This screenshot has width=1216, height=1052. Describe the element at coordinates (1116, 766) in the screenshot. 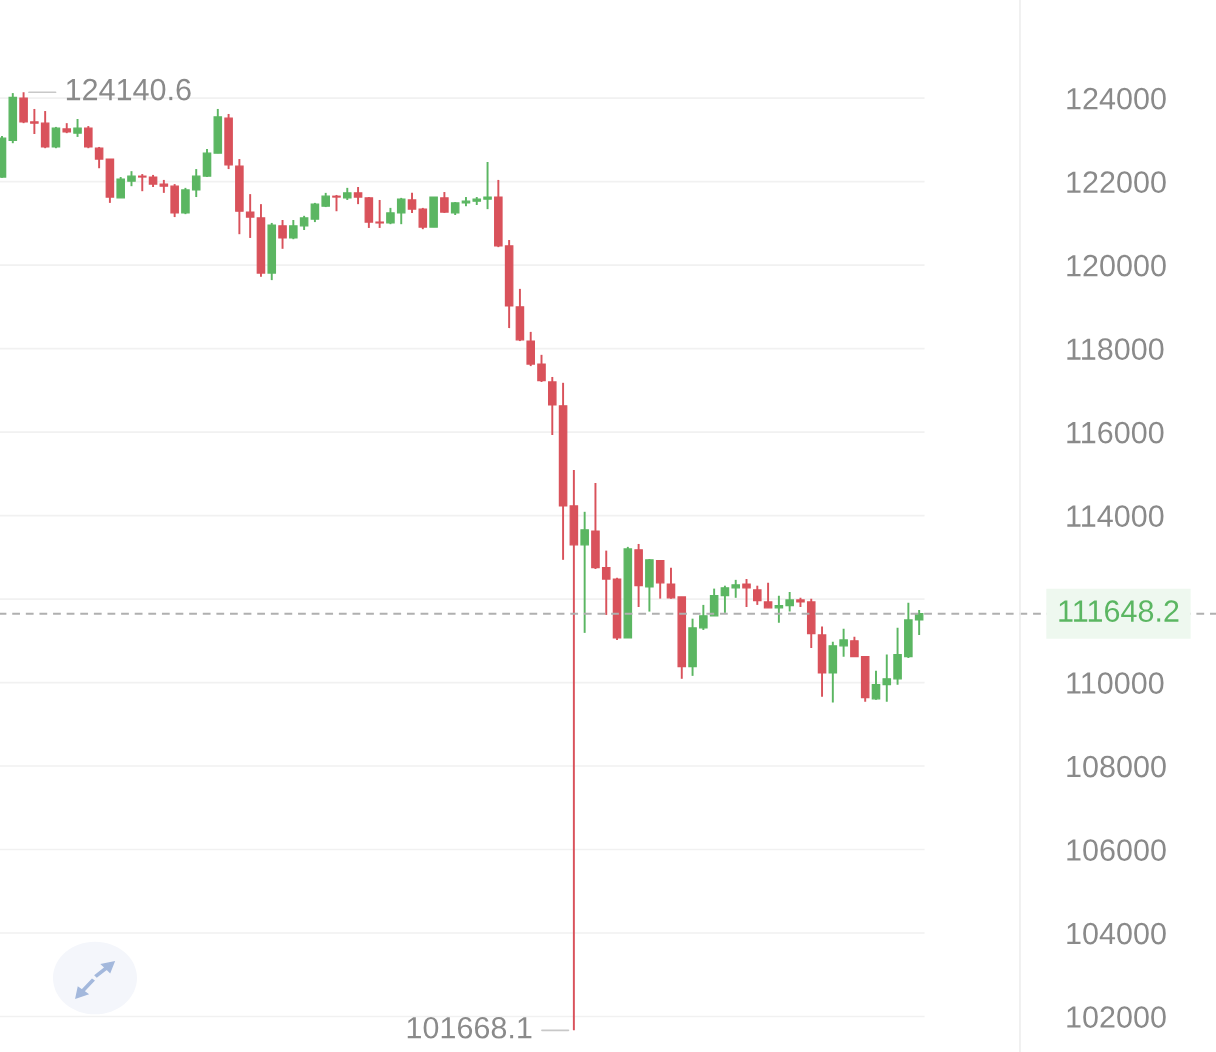

I see `y-tick-label: 108000` at that location.